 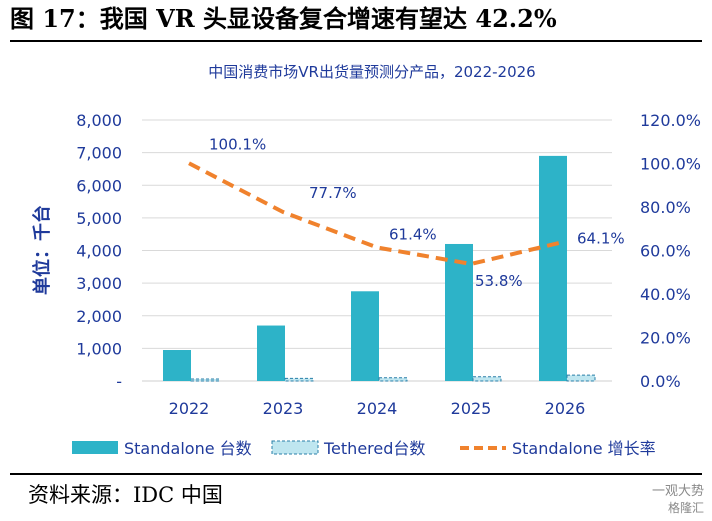 I want to click on x-tick-label: 2025, so click(x=471, y=408).